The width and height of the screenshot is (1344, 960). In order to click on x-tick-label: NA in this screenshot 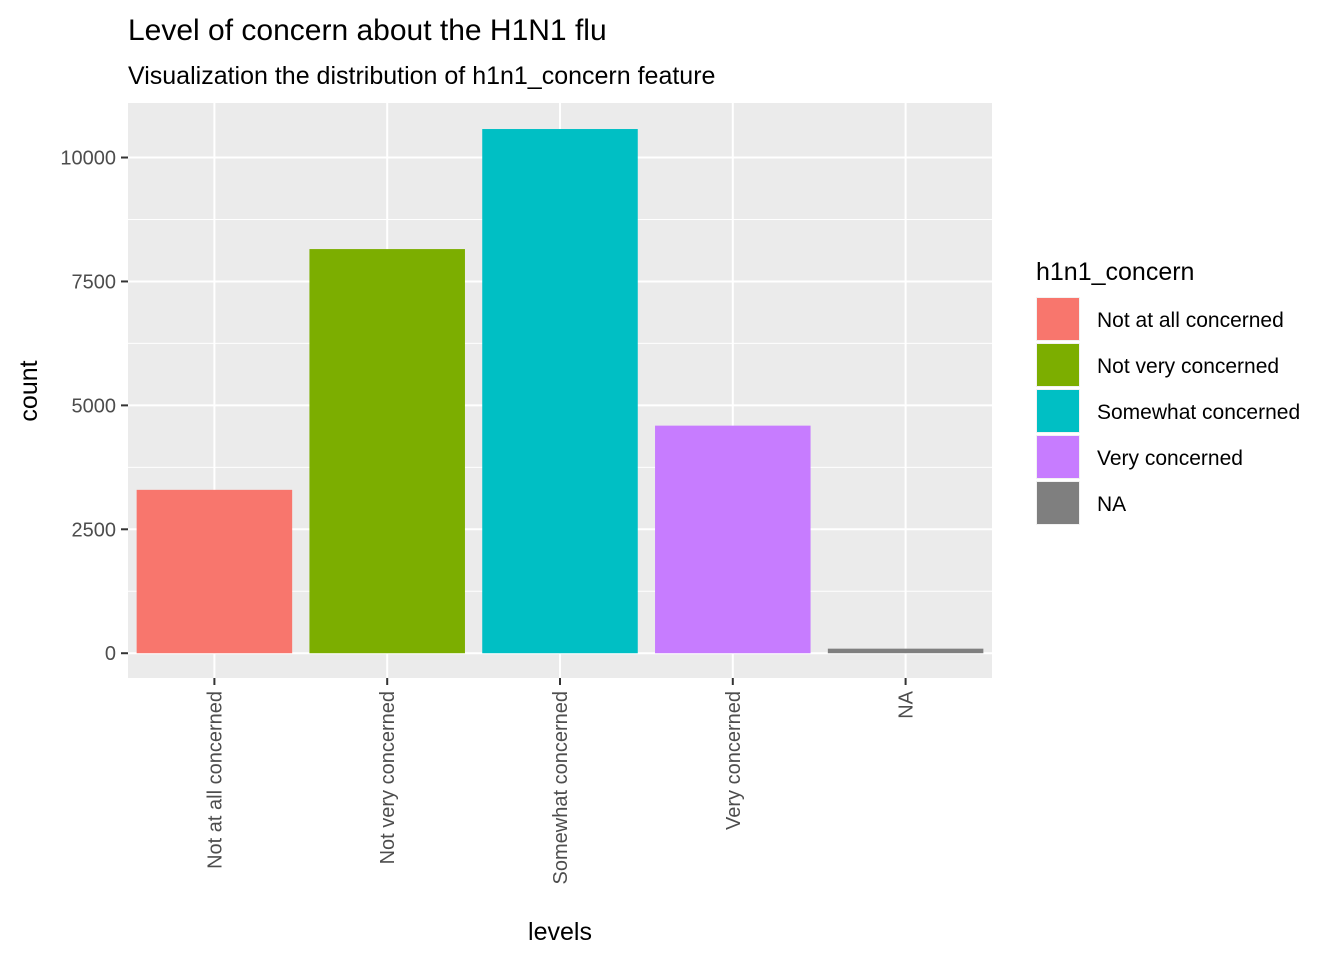, I will do `click(907, 704)`.